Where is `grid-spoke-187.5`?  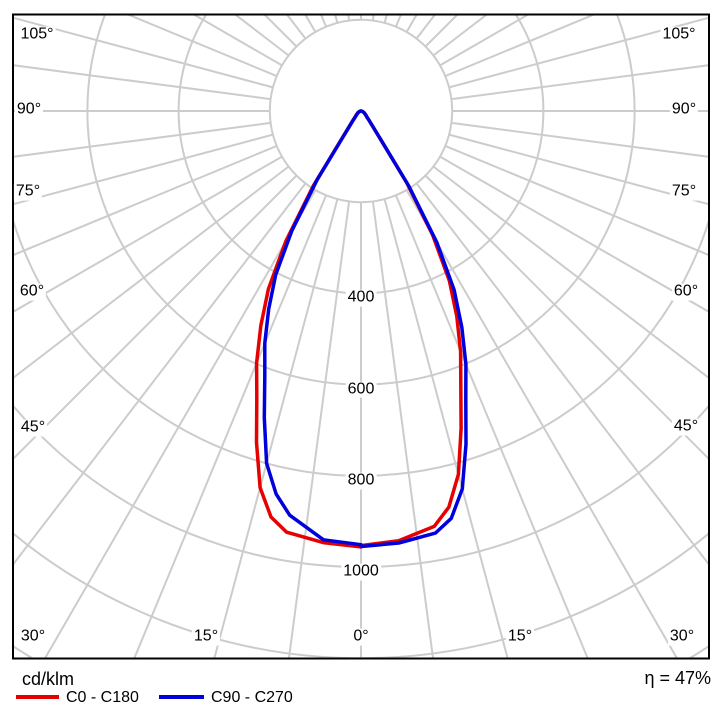
grid-spoke-187.5 is located at coordinates (349, 18).